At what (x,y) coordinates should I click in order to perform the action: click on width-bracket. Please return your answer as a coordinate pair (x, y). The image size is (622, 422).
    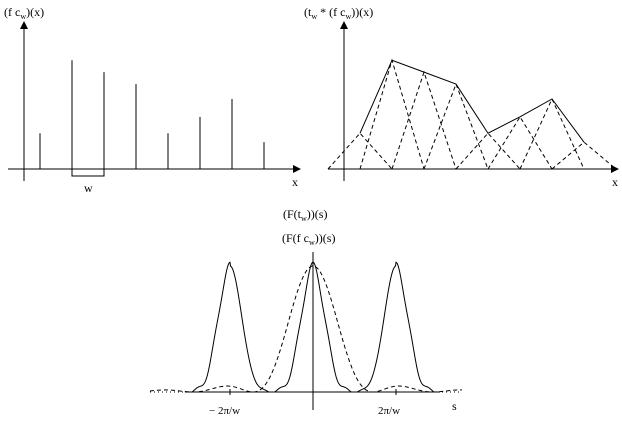
    Looking at the image, I should click on (88, 173).